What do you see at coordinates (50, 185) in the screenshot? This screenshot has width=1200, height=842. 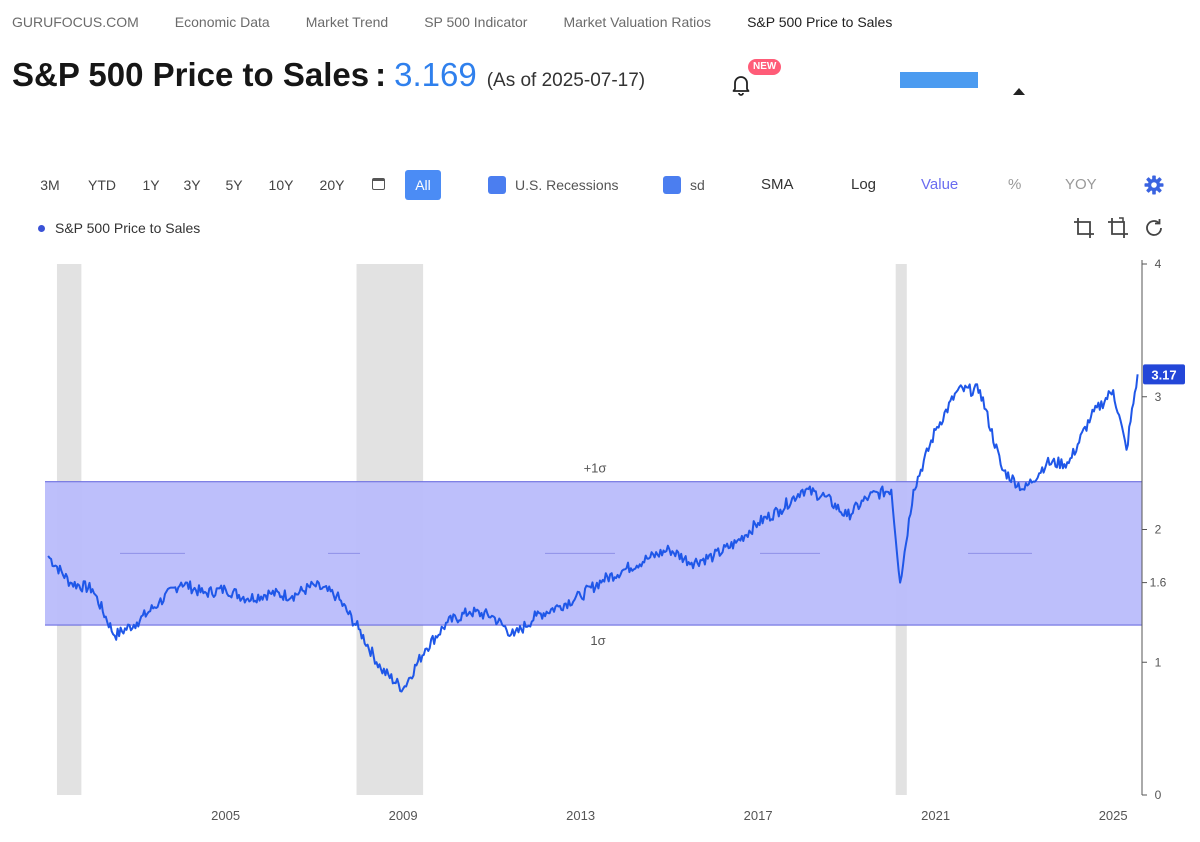 I see `range-3m: 3M` at bounding box center [50, 185].